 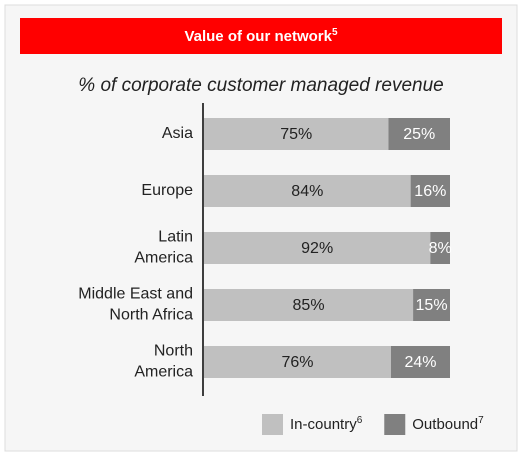 I want to click on category-label: Middle East and, so click(x=135, y=294).